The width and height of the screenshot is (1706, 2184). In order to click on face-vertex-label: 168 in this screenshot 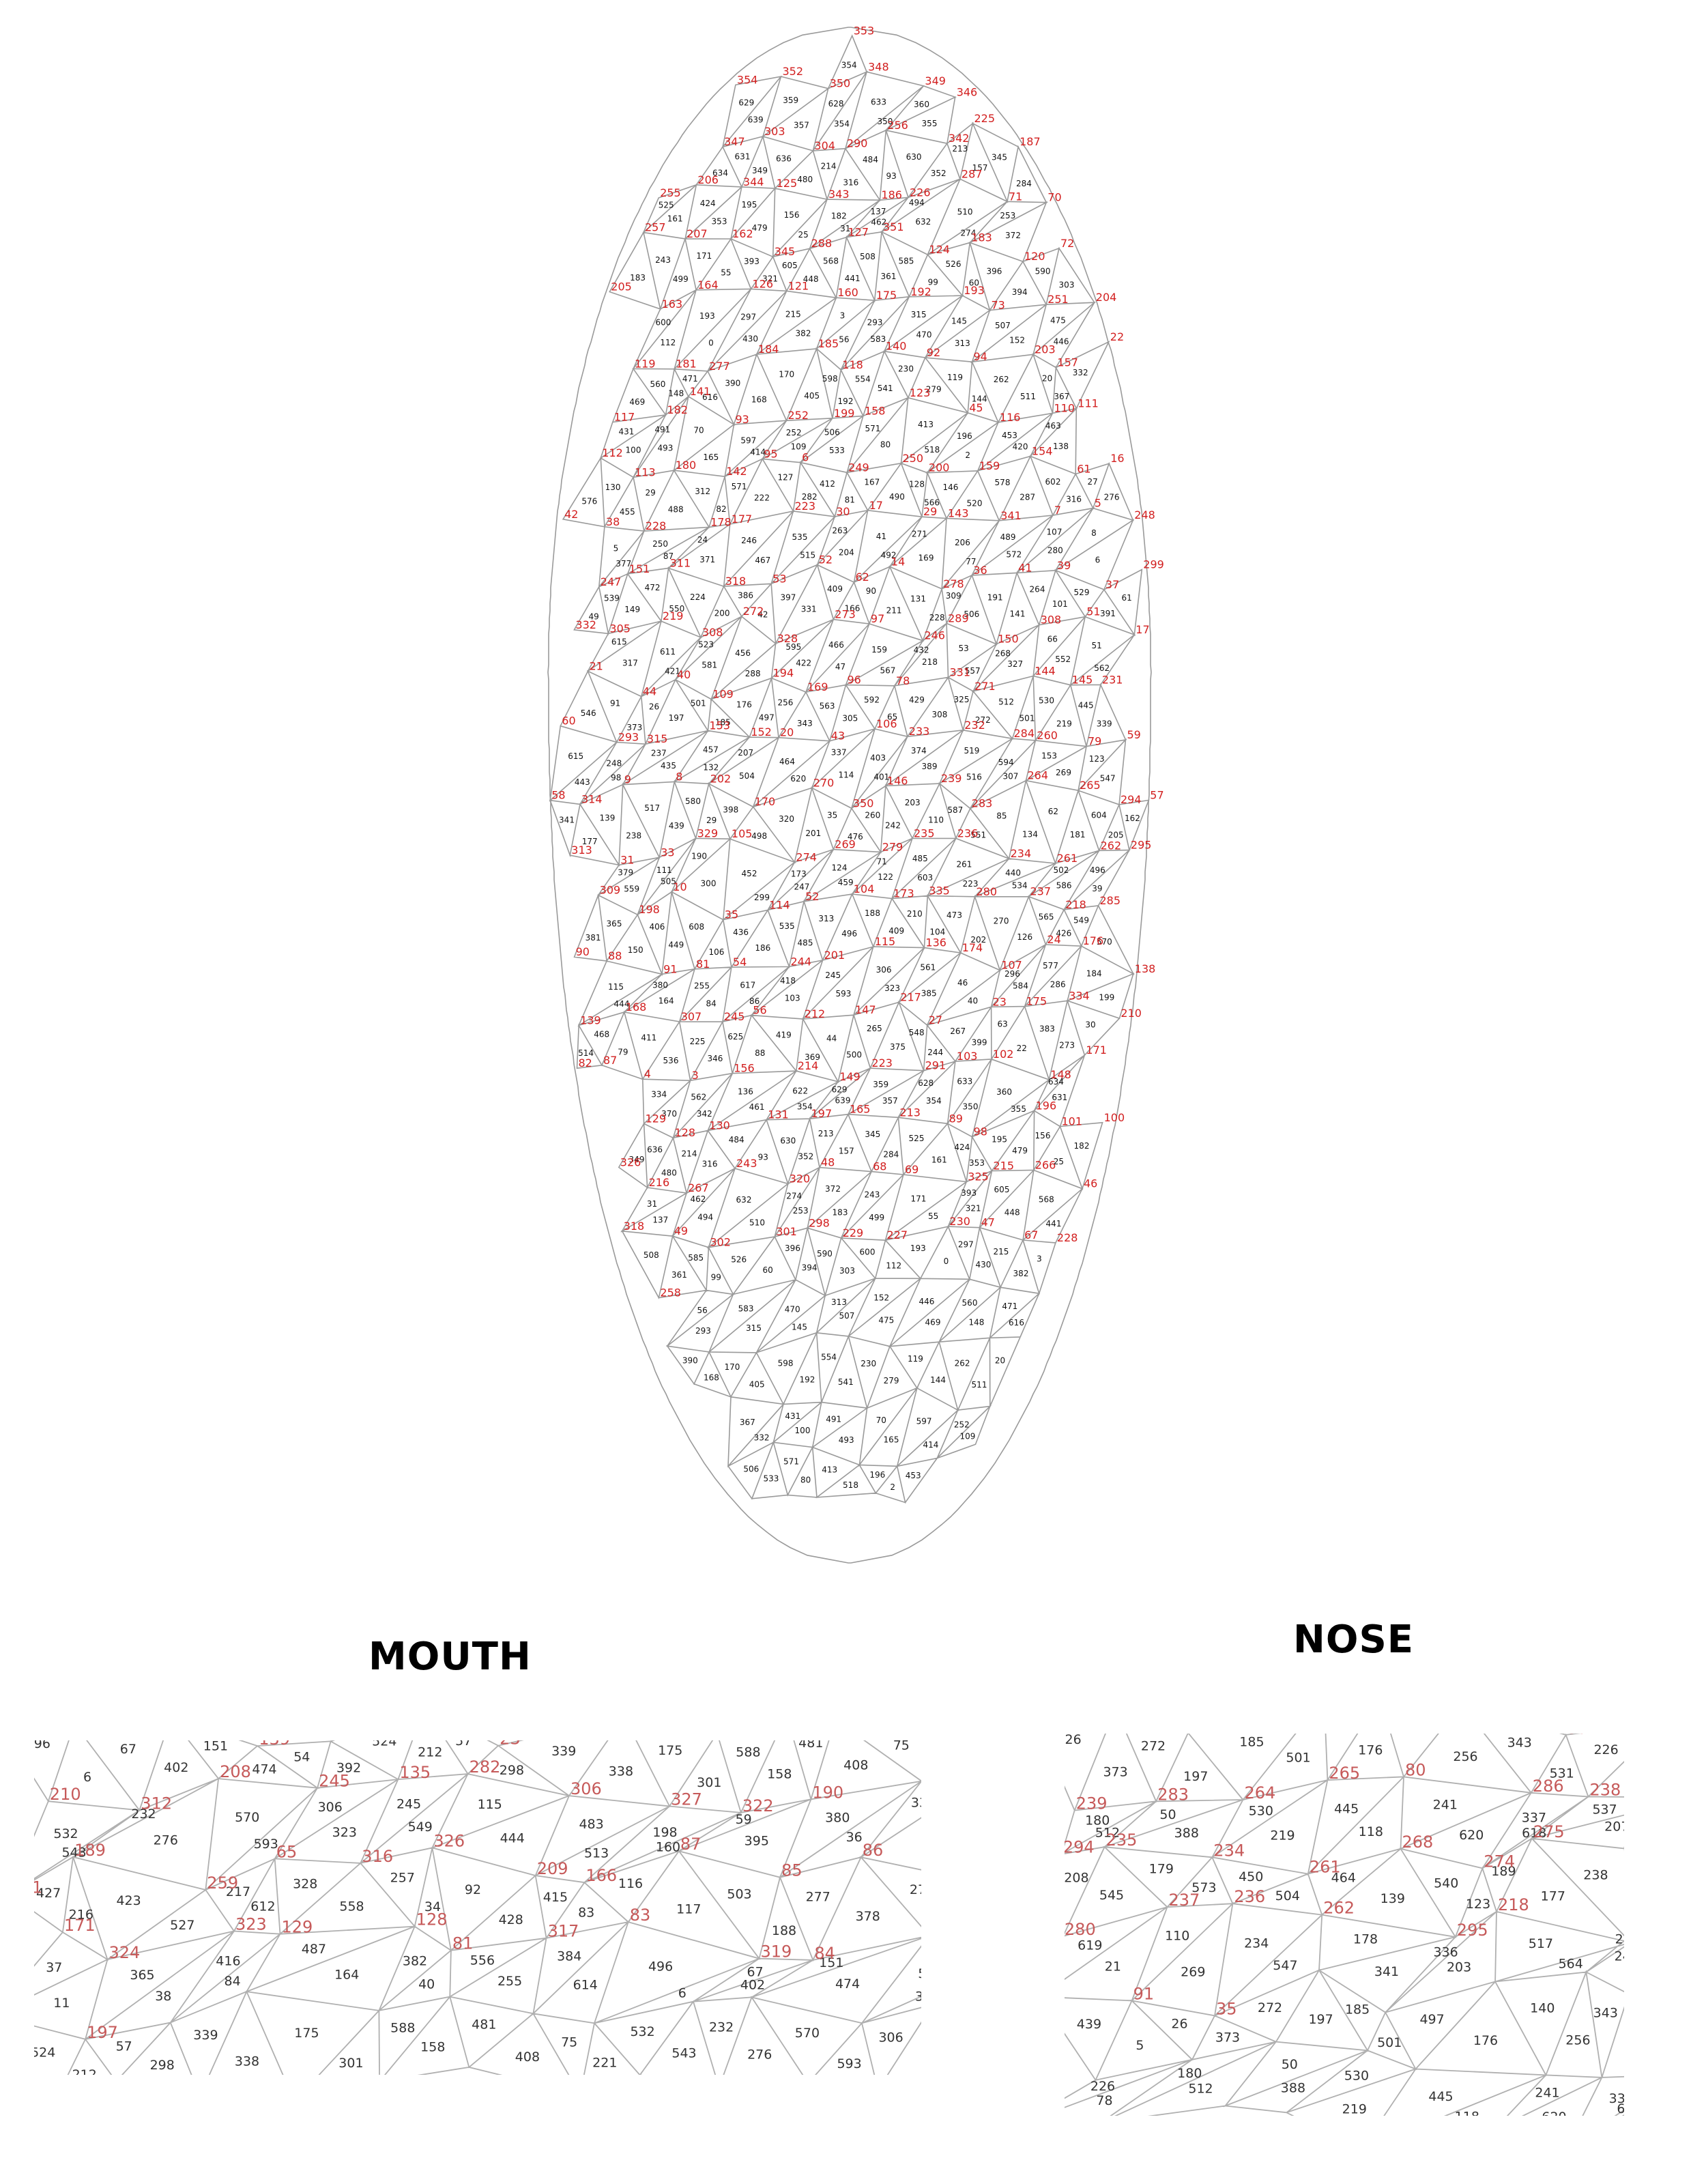, I will do `click(636, 1007)`.